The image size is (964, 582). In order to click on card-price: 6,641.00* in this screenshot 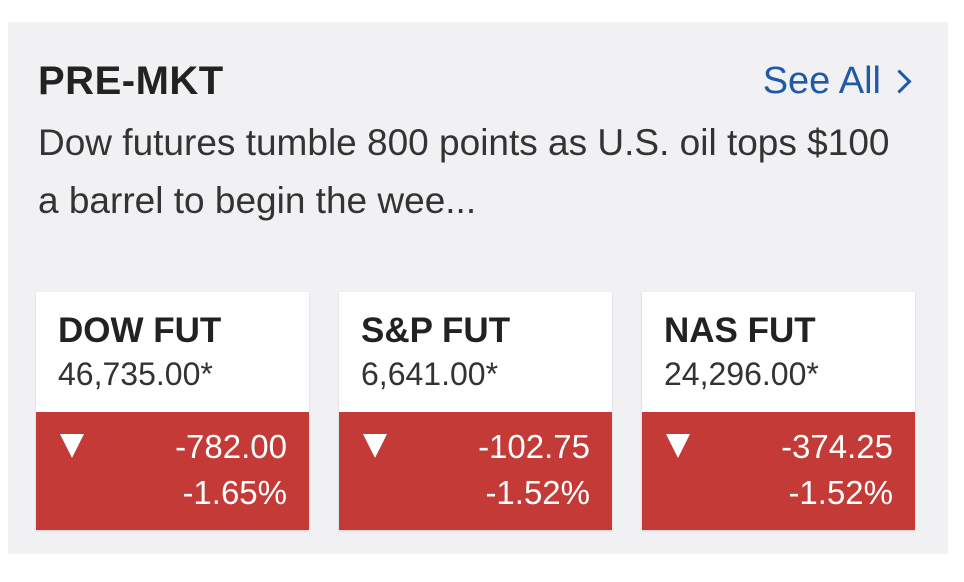, I will do `click(430, 374)`.